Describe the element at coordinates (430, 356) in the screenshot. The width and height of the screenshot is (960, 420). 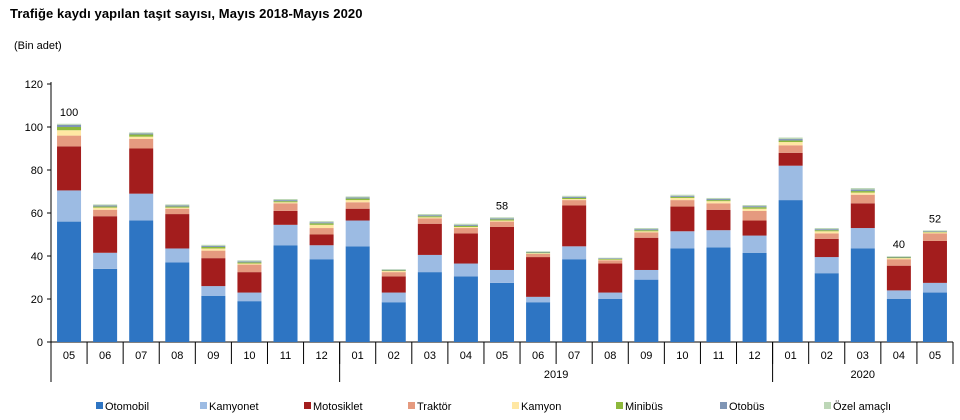
I see `x-tick-label: 03` at that location.